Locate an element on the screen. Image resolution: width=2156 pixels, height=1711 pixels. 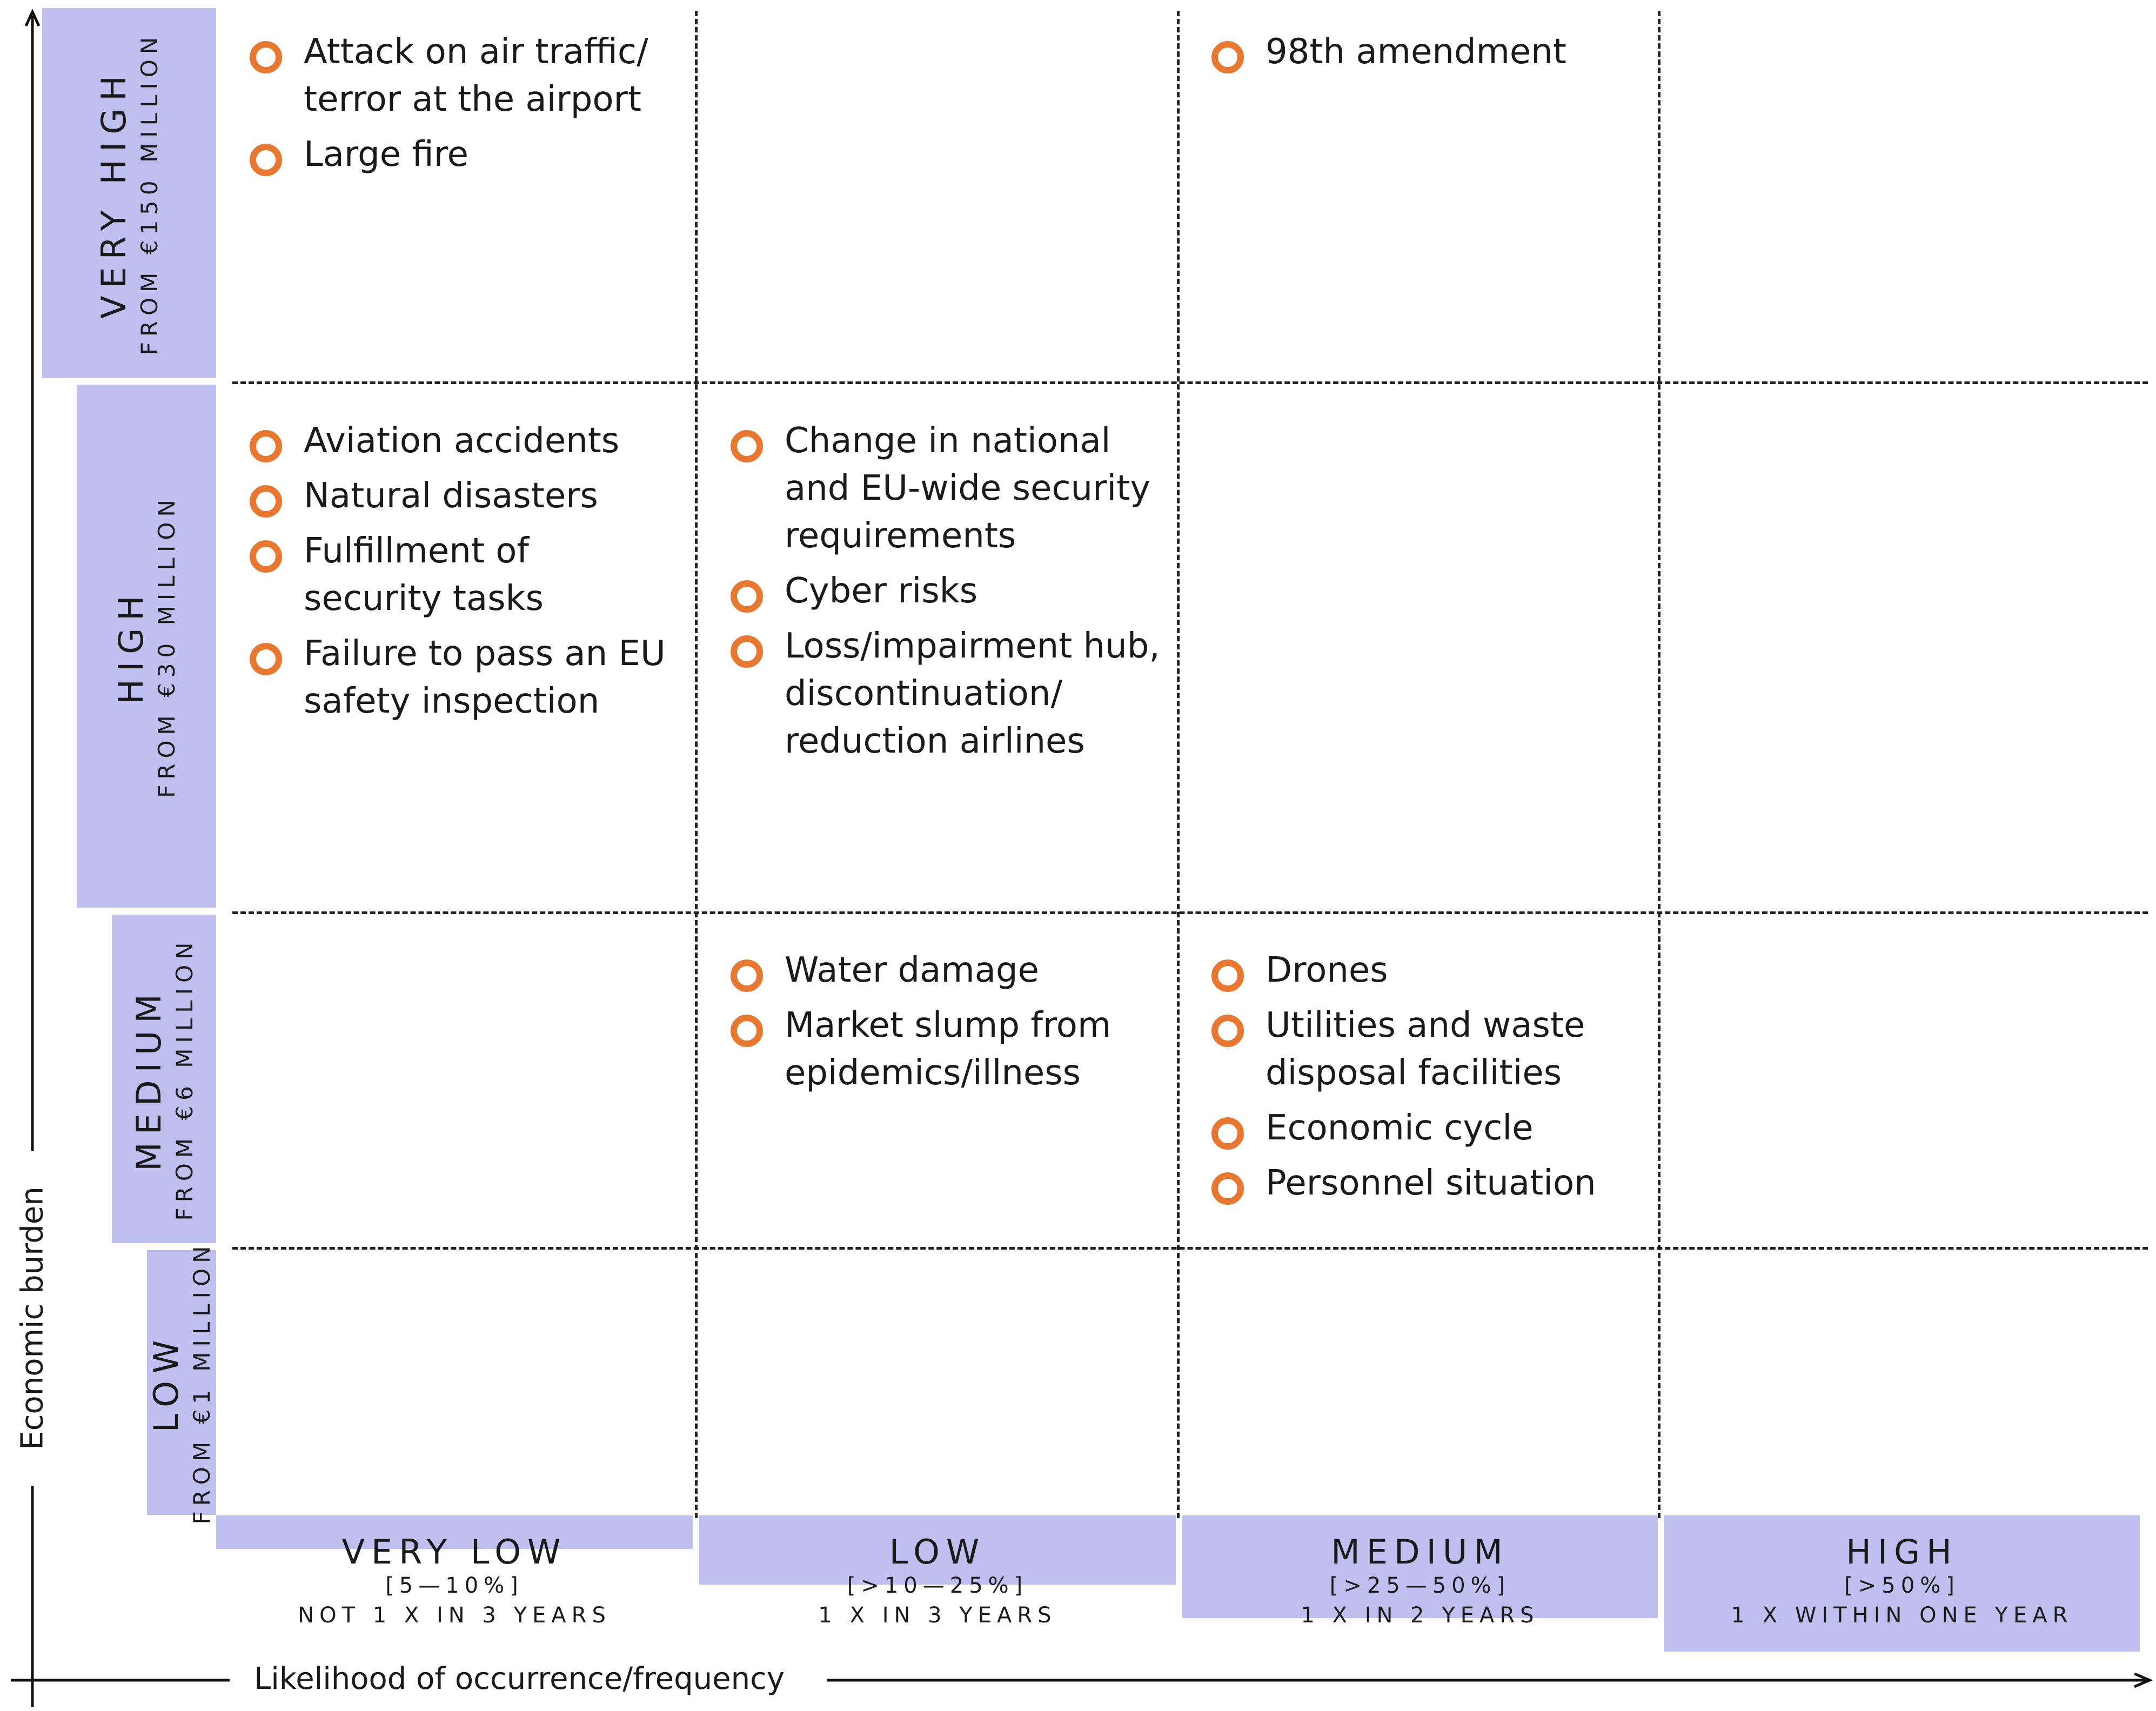
x-level-medium-bar is located at coordinates (1420, 1566).